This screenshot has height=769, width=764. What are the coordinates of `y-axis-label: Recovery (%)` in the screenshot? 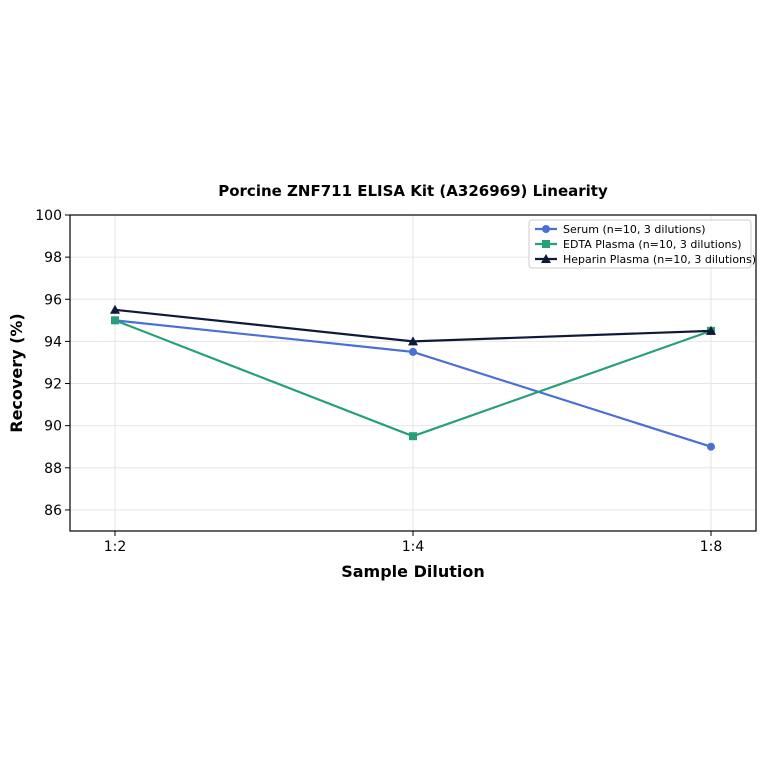 It's located at (16, 372).